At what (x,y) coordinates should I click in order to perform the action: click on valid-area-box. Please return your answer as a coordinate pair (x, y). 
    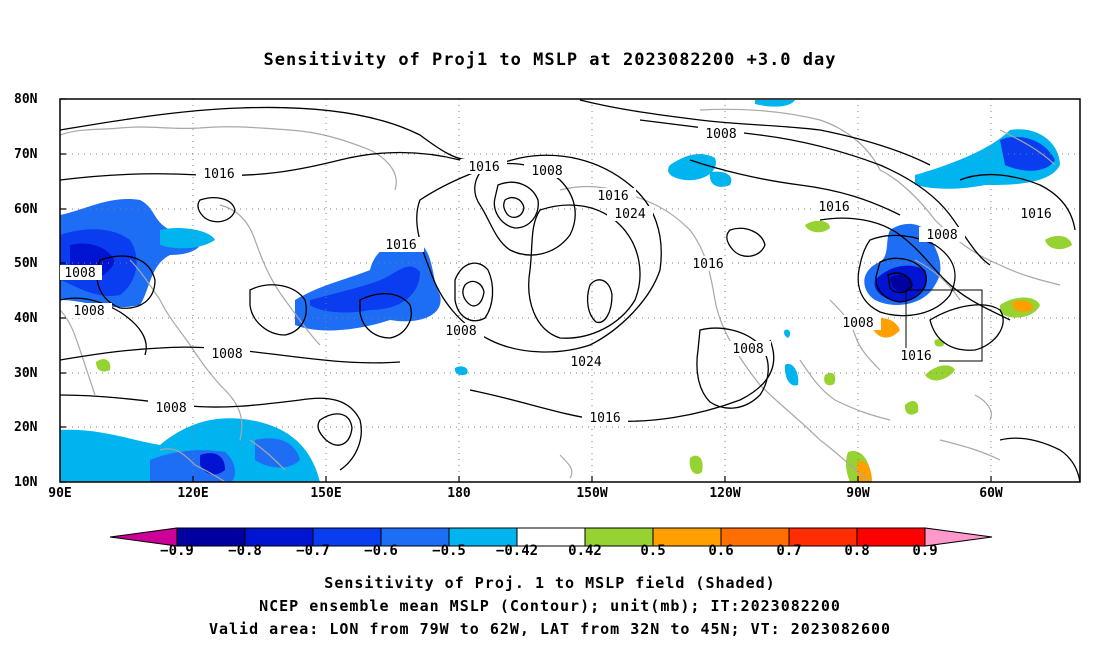
    Looking at the image, I should click on (944, 325).